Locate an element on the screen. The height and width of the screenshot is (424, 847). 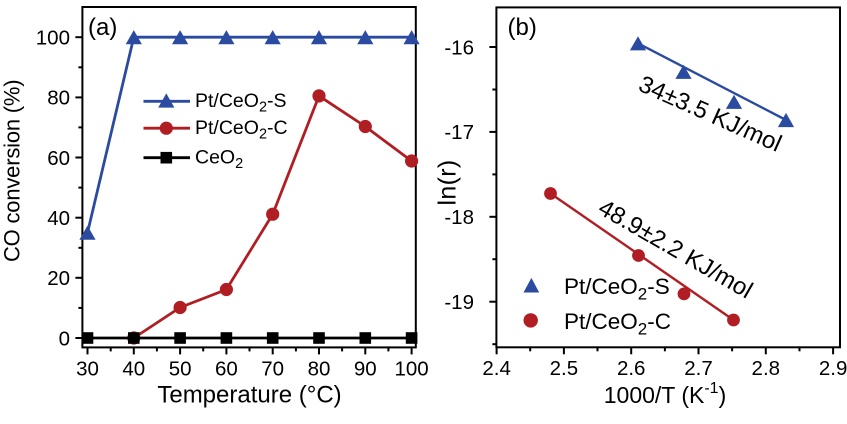
svg-text: CeO2 is located at coordinates (219, 160).